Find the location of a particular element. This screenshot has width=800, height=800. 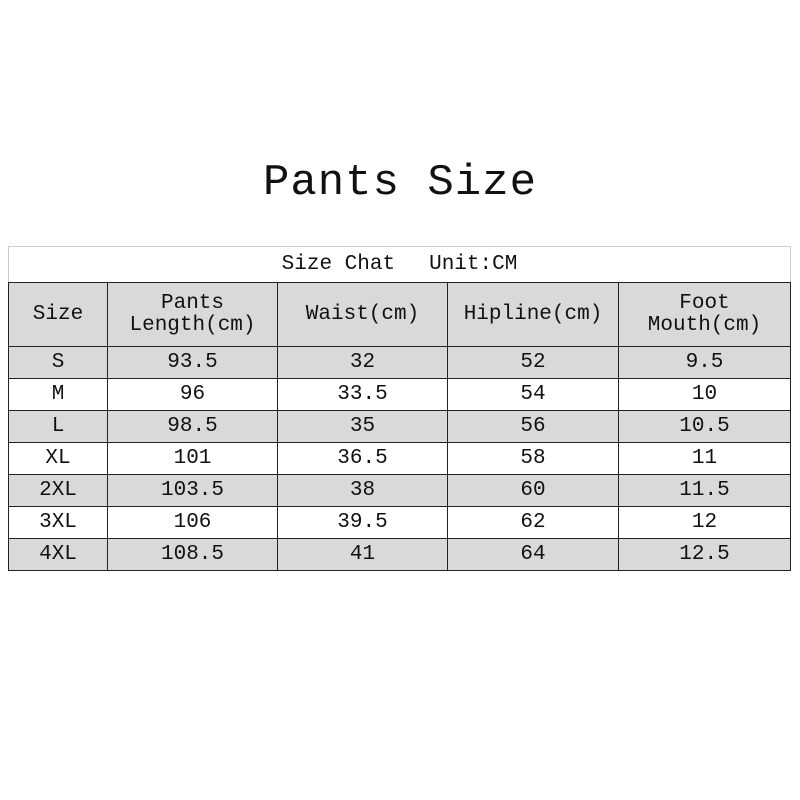

size-cell: XL is located at coordinates (58, 458).